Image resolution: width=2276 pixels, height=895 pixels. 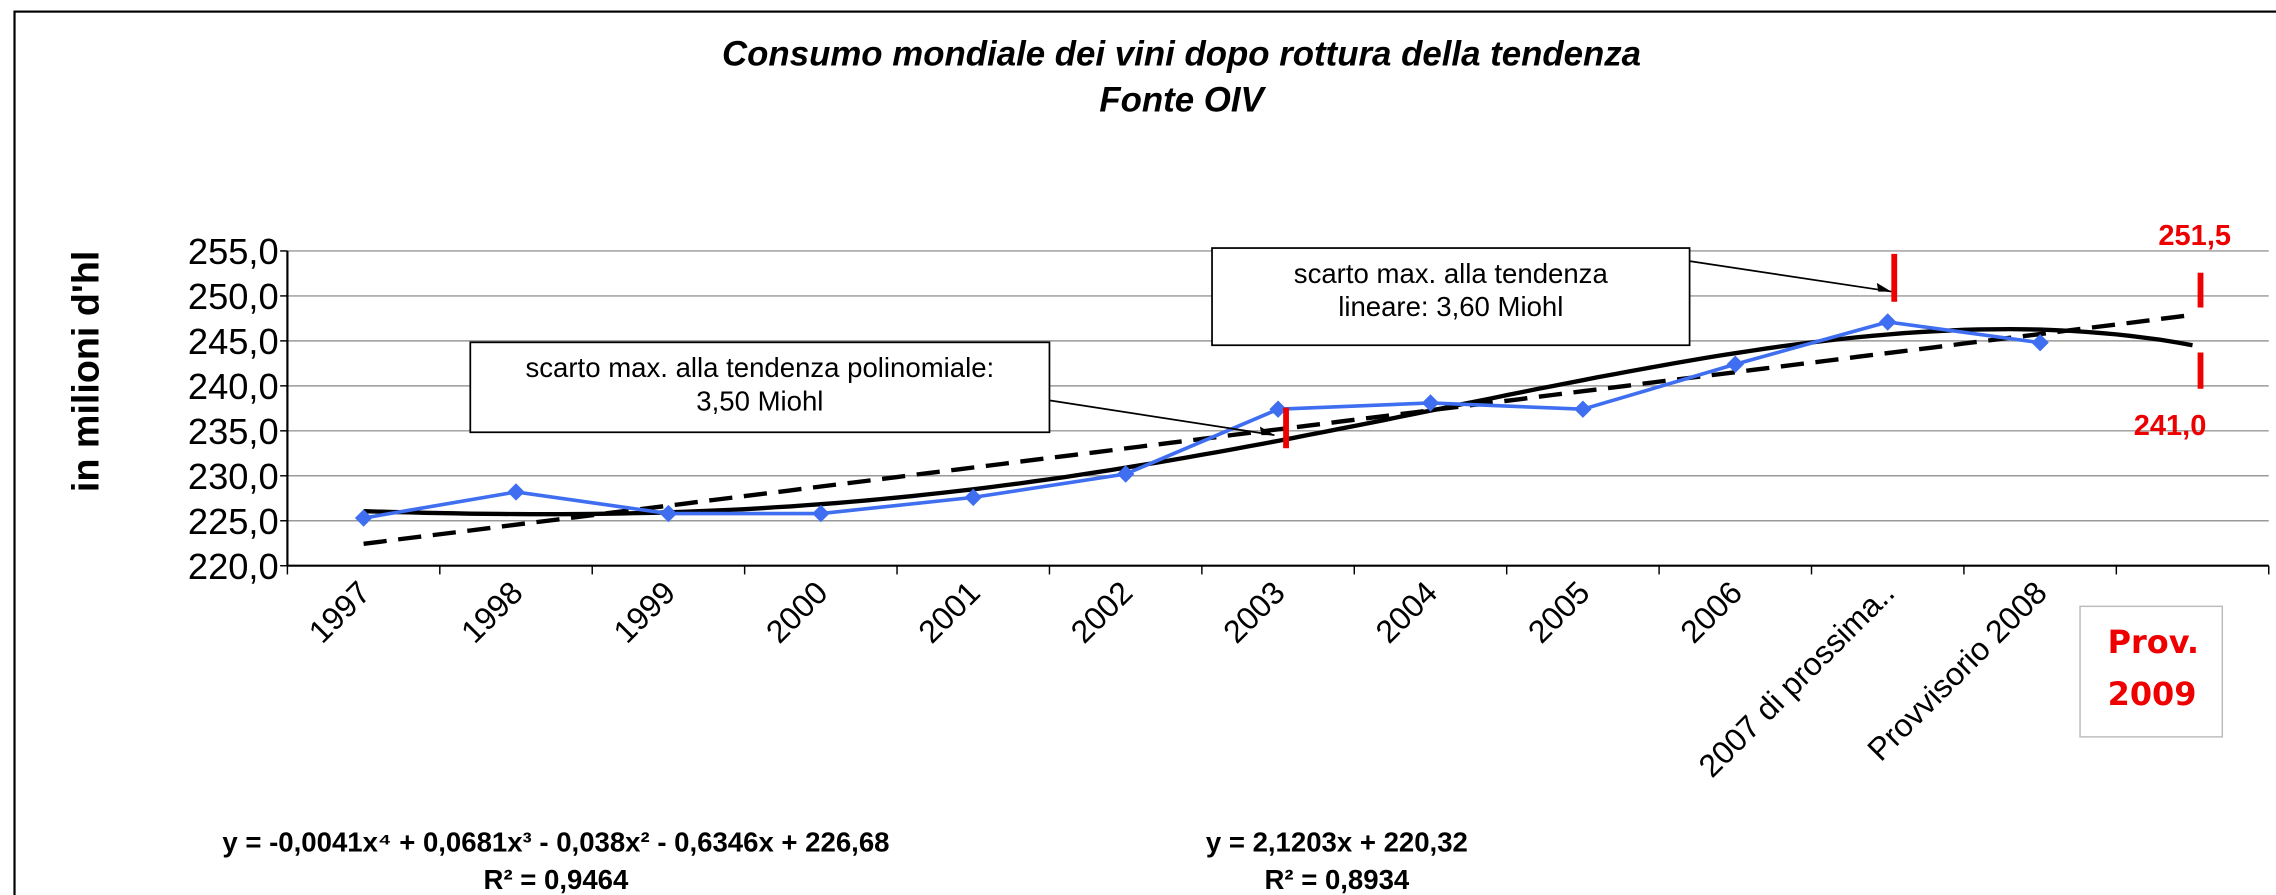 What do you see at coordinates (233, 341) in the screenshot?
I see `y-tick-label: 245,0` at bounding box center [233, 341].